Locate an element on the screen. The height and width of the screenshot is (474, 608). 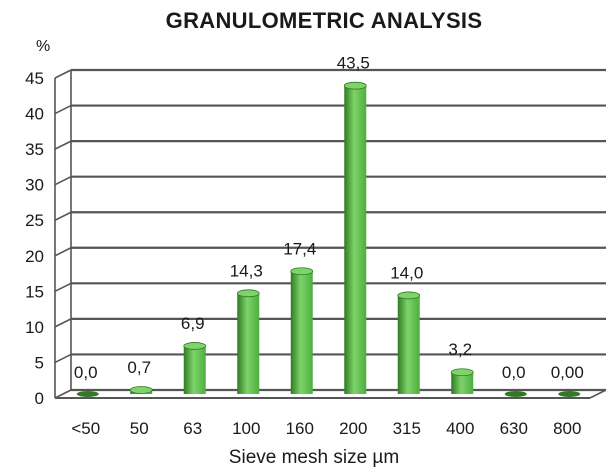
y-axis-ticks: 0 5 10 15 20 25 30 35 40 45 is located at coordinates (34, 238).